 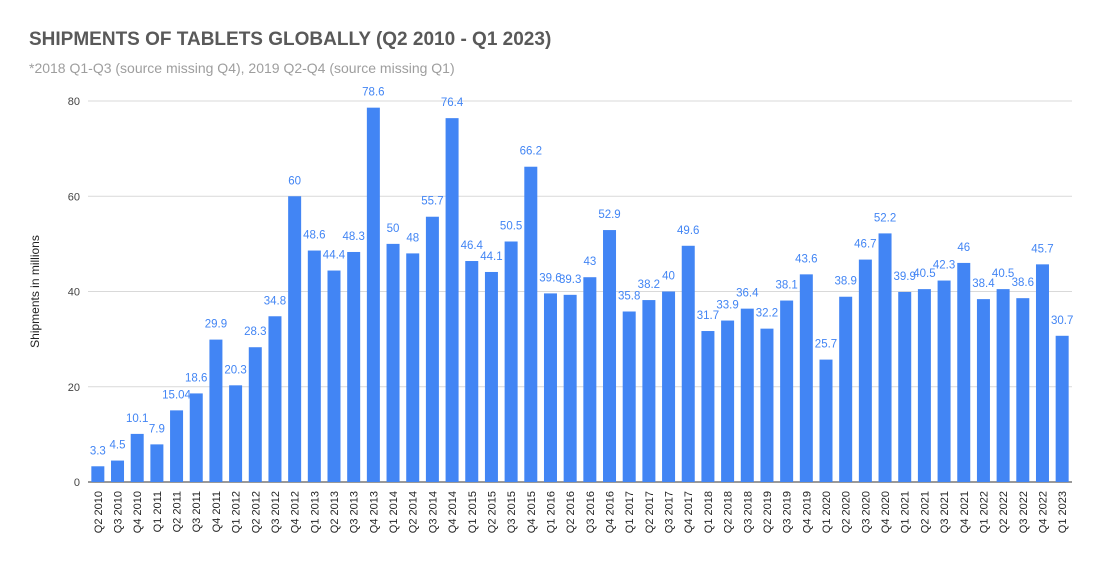 I want to click on x-tick-label: Q1 2013, so click(x=315, y=512).